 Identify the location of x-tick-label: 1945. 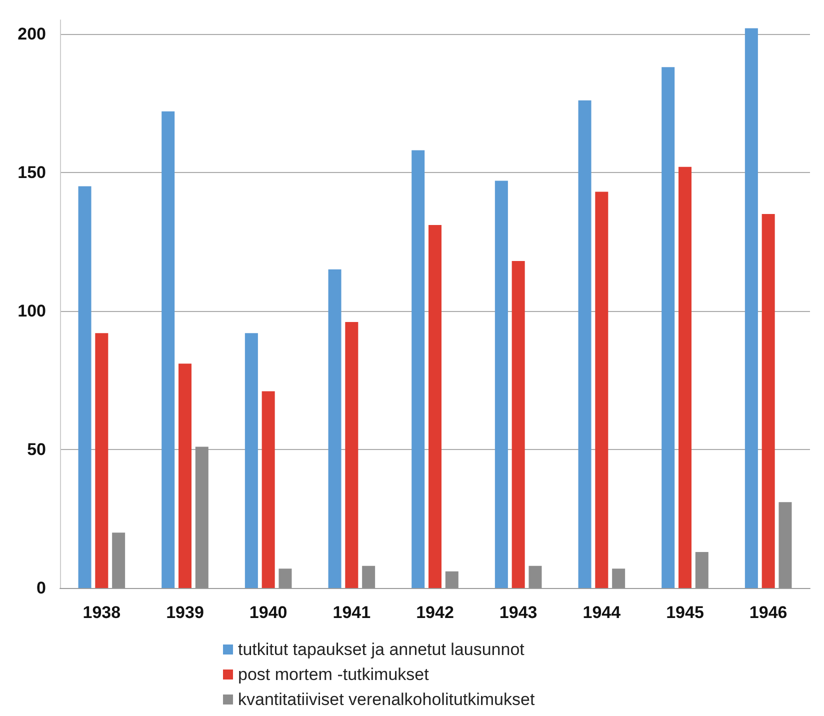
(685, 612).